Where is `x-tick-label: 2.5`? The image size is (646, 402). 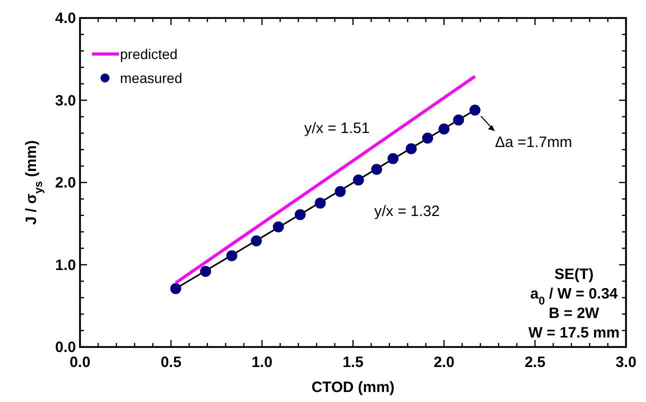
x-tick-label: 2.5 is located at coordinates (535, 362).